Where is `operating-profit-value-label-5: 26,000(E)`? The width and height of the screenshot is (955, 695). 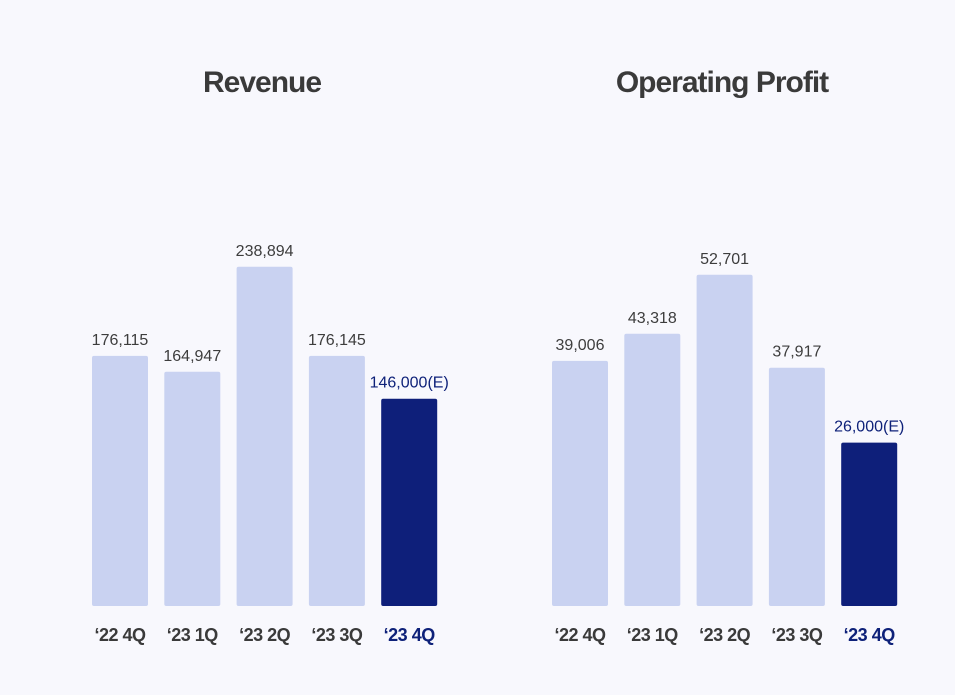 operating-profit-value-label-5: 26,000(E) is located at coordinates (869, 427).